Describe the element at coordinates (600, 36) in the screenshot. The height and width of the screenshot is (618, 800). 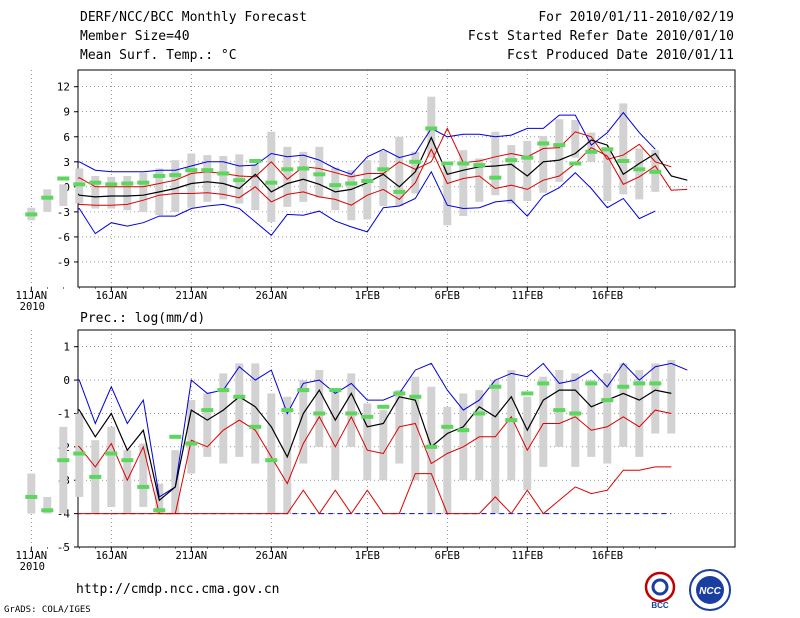
I see `start-date: Fcst Started Refer Date 2010/01/10` at that location.